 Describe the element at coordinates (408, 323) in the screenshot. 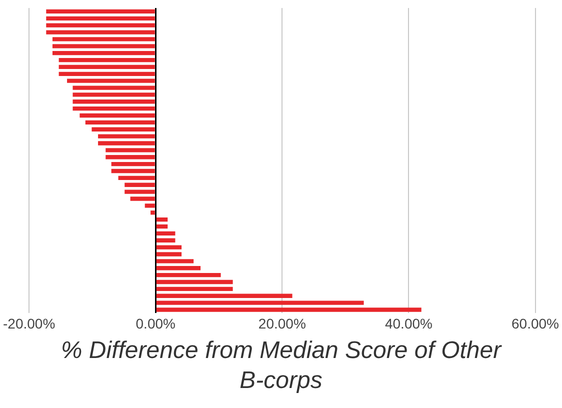

I see `x-tick-label: 40.00%` at that location.